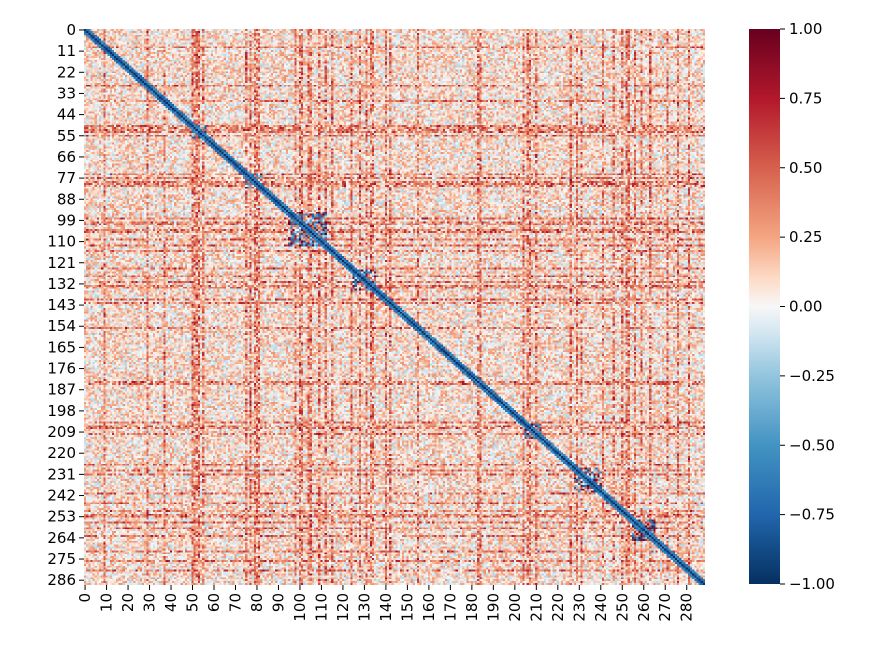  What do you see at coordinates (644, 607) in the screenshot?
I see `x-tick-label: 260` at bounding box center [644, 607].